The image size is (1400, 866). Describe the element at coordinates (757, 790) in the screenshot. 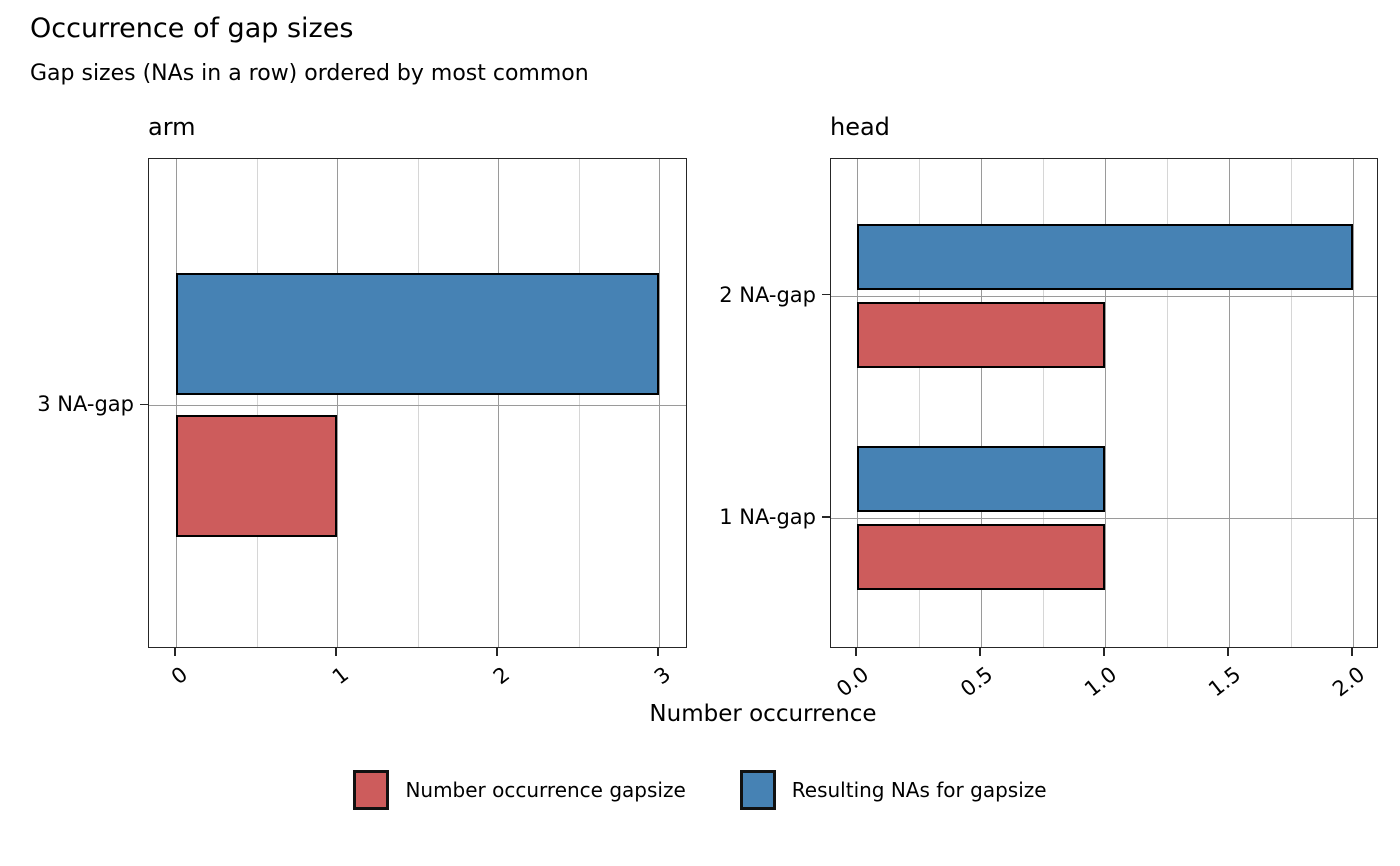

I see `legend-swatch-resulting` at that location.